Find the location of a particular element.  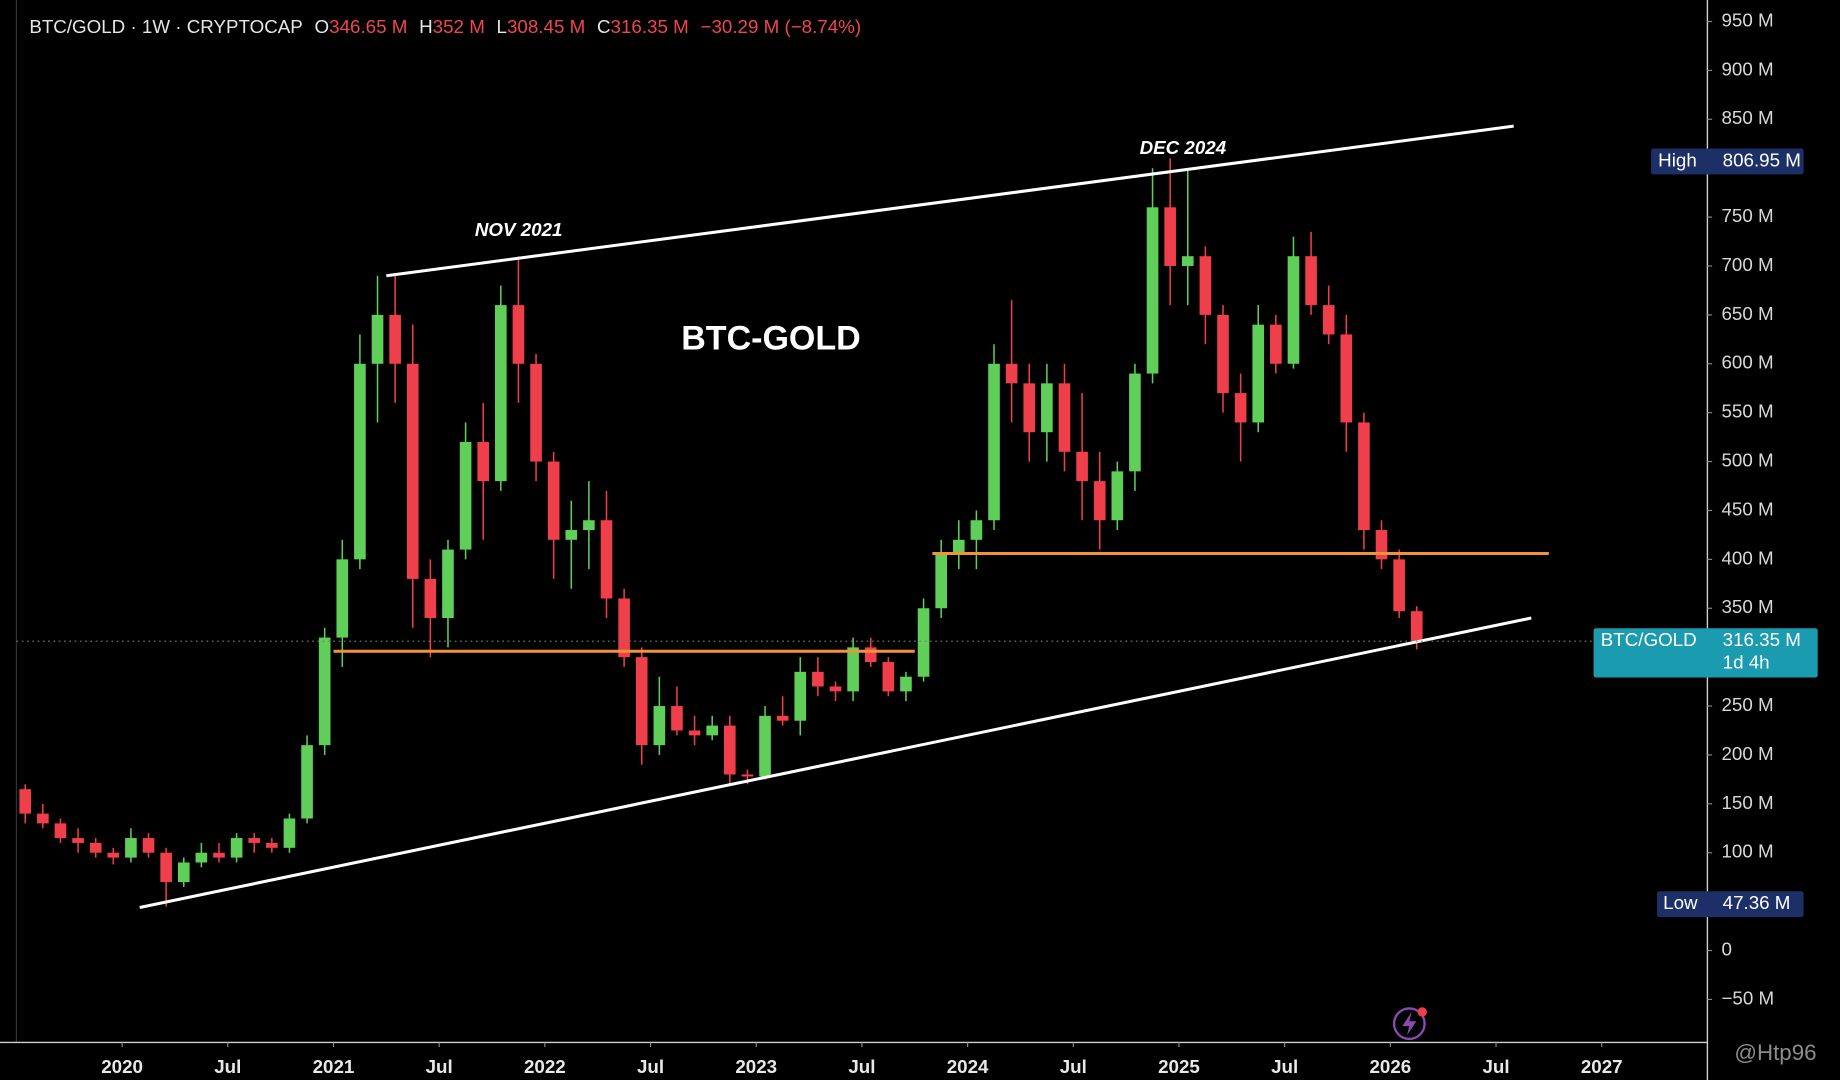

trendline is located at coordinates (950, 201).